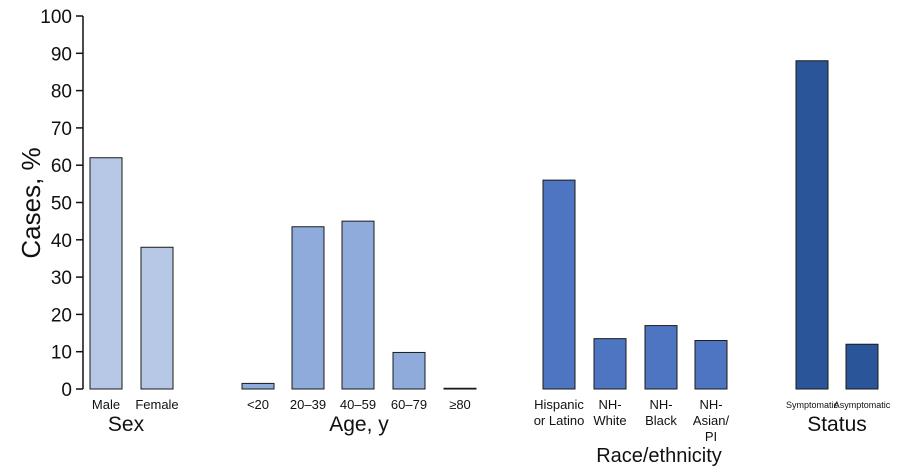 The image size is (900, 470). I want to click on y-axis: 0 10 20 30 40 50 60 70 80 90 100, so click(62, 204).